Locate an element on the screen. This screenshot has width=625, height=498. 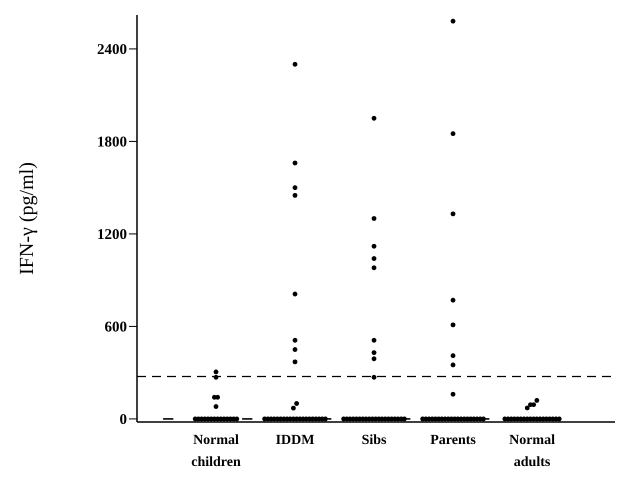
y-tick-label: 2400 is located at coordinates (112, 50).